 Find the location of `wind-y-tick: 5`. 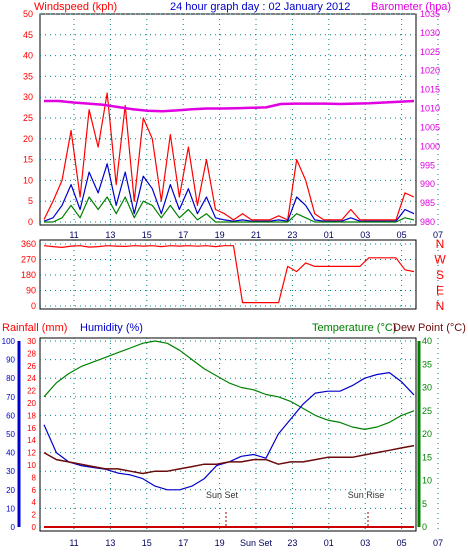

wind-y-tick: 5 is located at coordinates (30, 201).